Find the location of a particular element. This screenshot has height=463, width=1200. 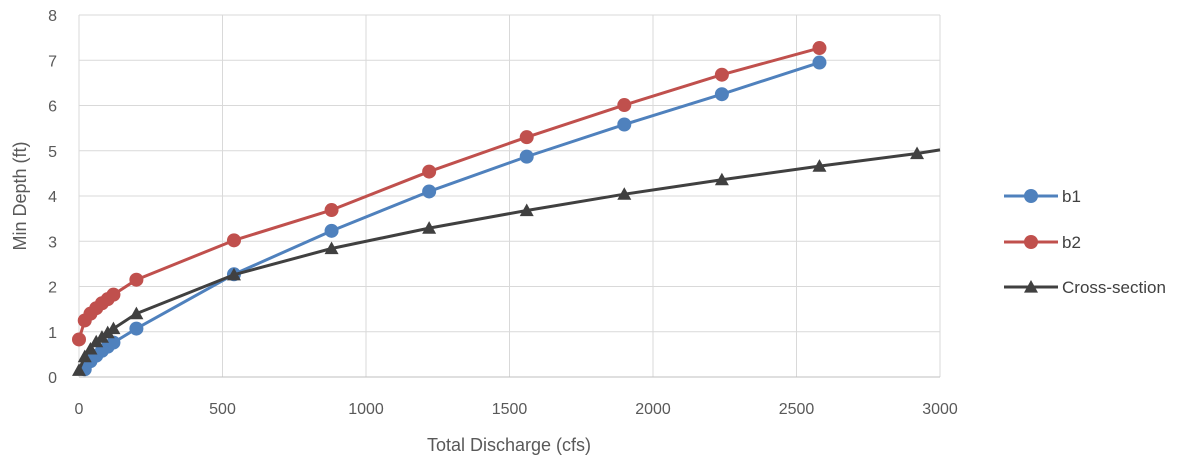

x-tick-label: 500 is located at coordinates (222, 409).